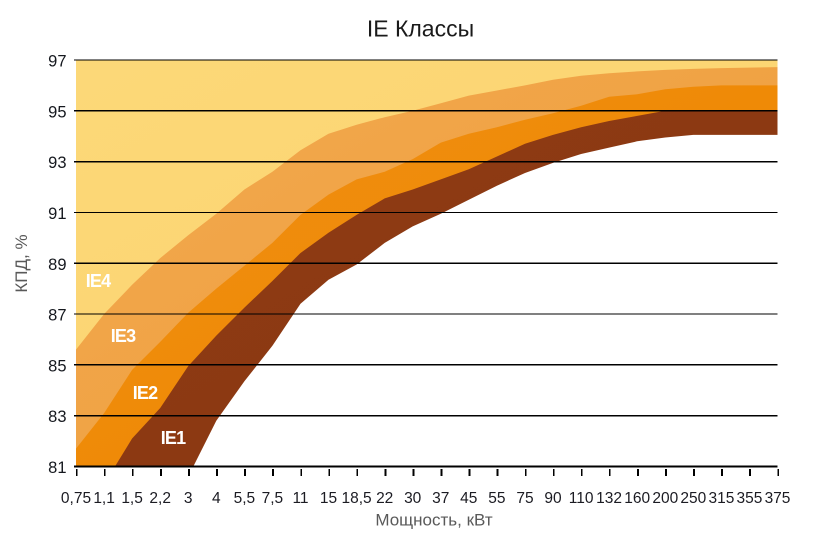 This screenshot has height=541, width=823. I want to click on svg-text: Мощность, кВт, so click(433, 520).